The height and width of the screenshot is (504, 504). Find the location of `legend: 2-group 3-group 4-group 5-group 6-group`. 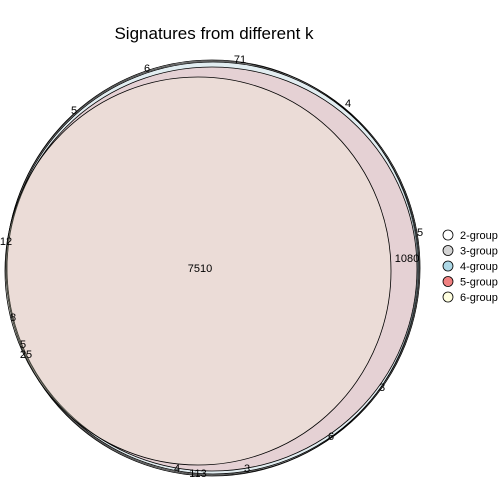

legend: 2-group 3-group 4-group 5-group 6-group is located at coordinates (470, 266).